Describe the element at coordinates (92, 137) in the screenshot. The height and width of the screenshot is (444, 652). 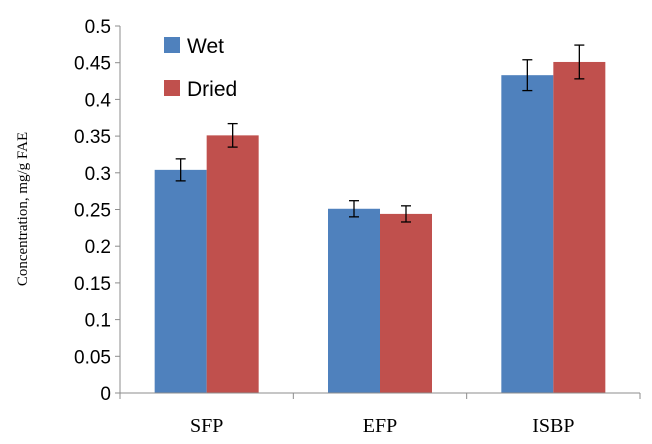
I see `y-tick-label: 0.35` at that location.